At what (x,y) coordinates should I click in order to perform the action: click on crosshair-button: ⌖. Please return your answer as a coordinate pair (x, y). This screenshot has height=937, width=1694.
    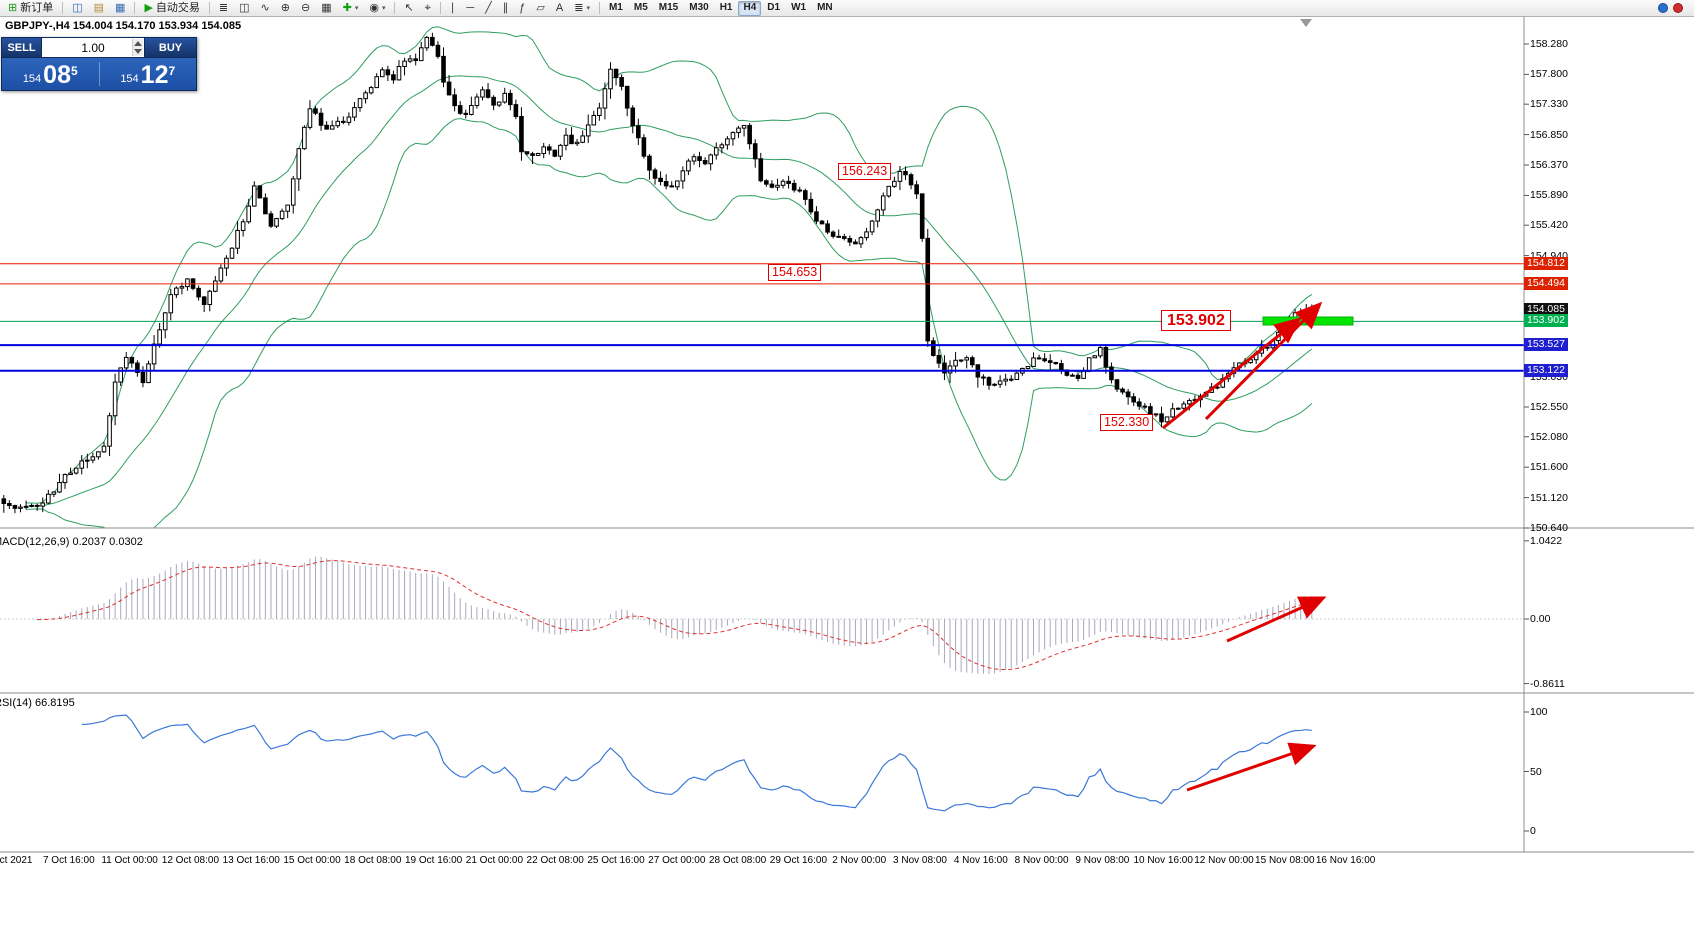
    Looking at the image, I should click on (428, 8).